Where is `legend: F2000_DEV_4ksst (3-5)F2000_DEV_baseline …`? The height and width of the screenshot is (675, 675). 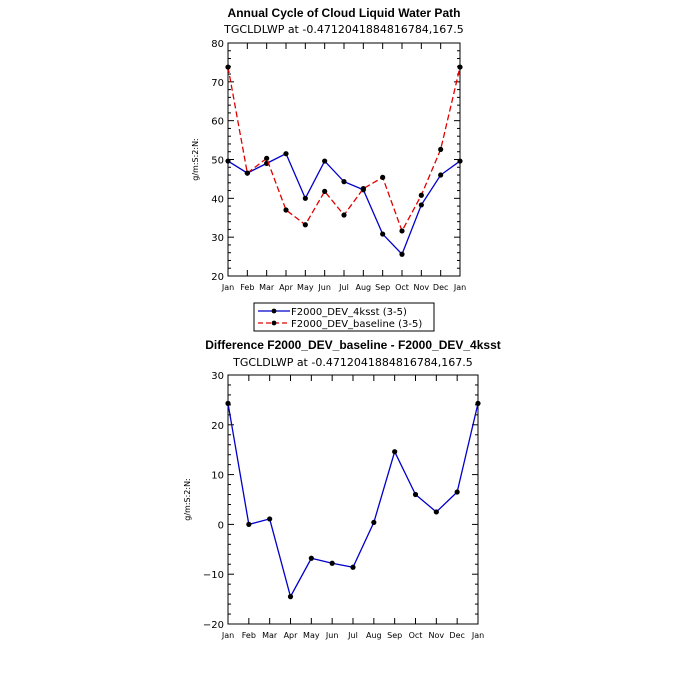 legend: F2000_DEV_4ksst (3-5)F2000_DEV_baseline … is located at coordinates (344, 317).